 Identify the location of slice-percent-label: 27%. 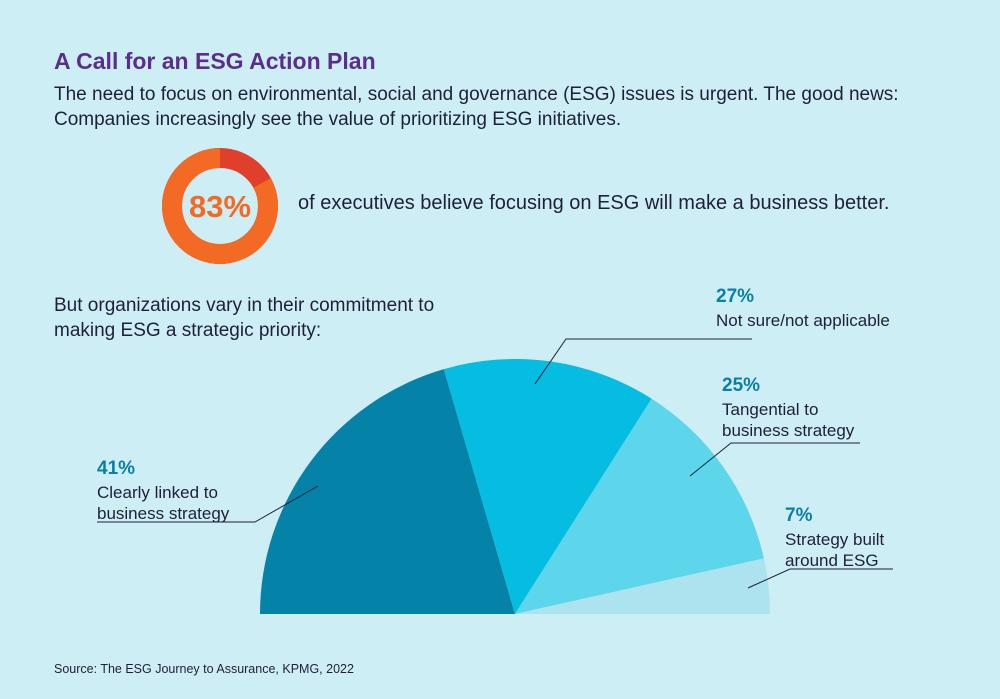
(735, 296).